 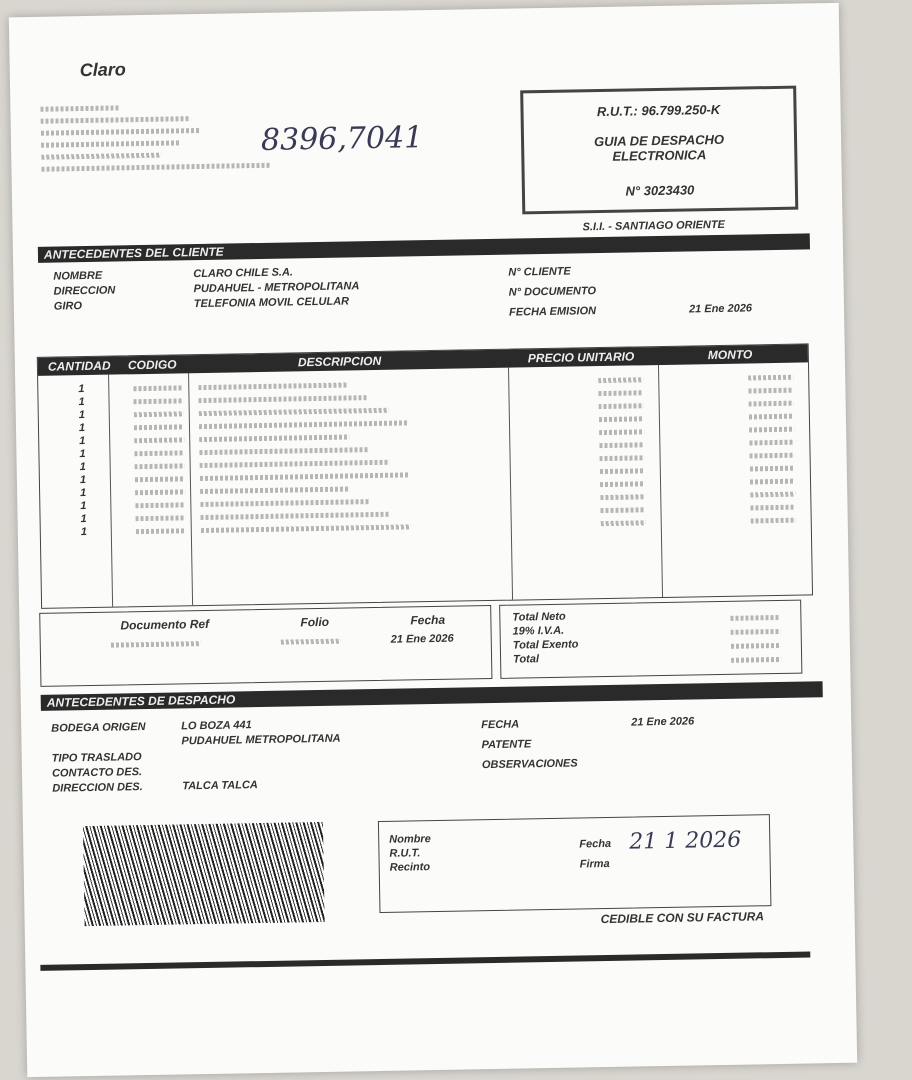 What do you see at coordinates (220, 786) in the screenshot?
I see `field-value: TALCA TALCA` at bounding box center [220, 786].